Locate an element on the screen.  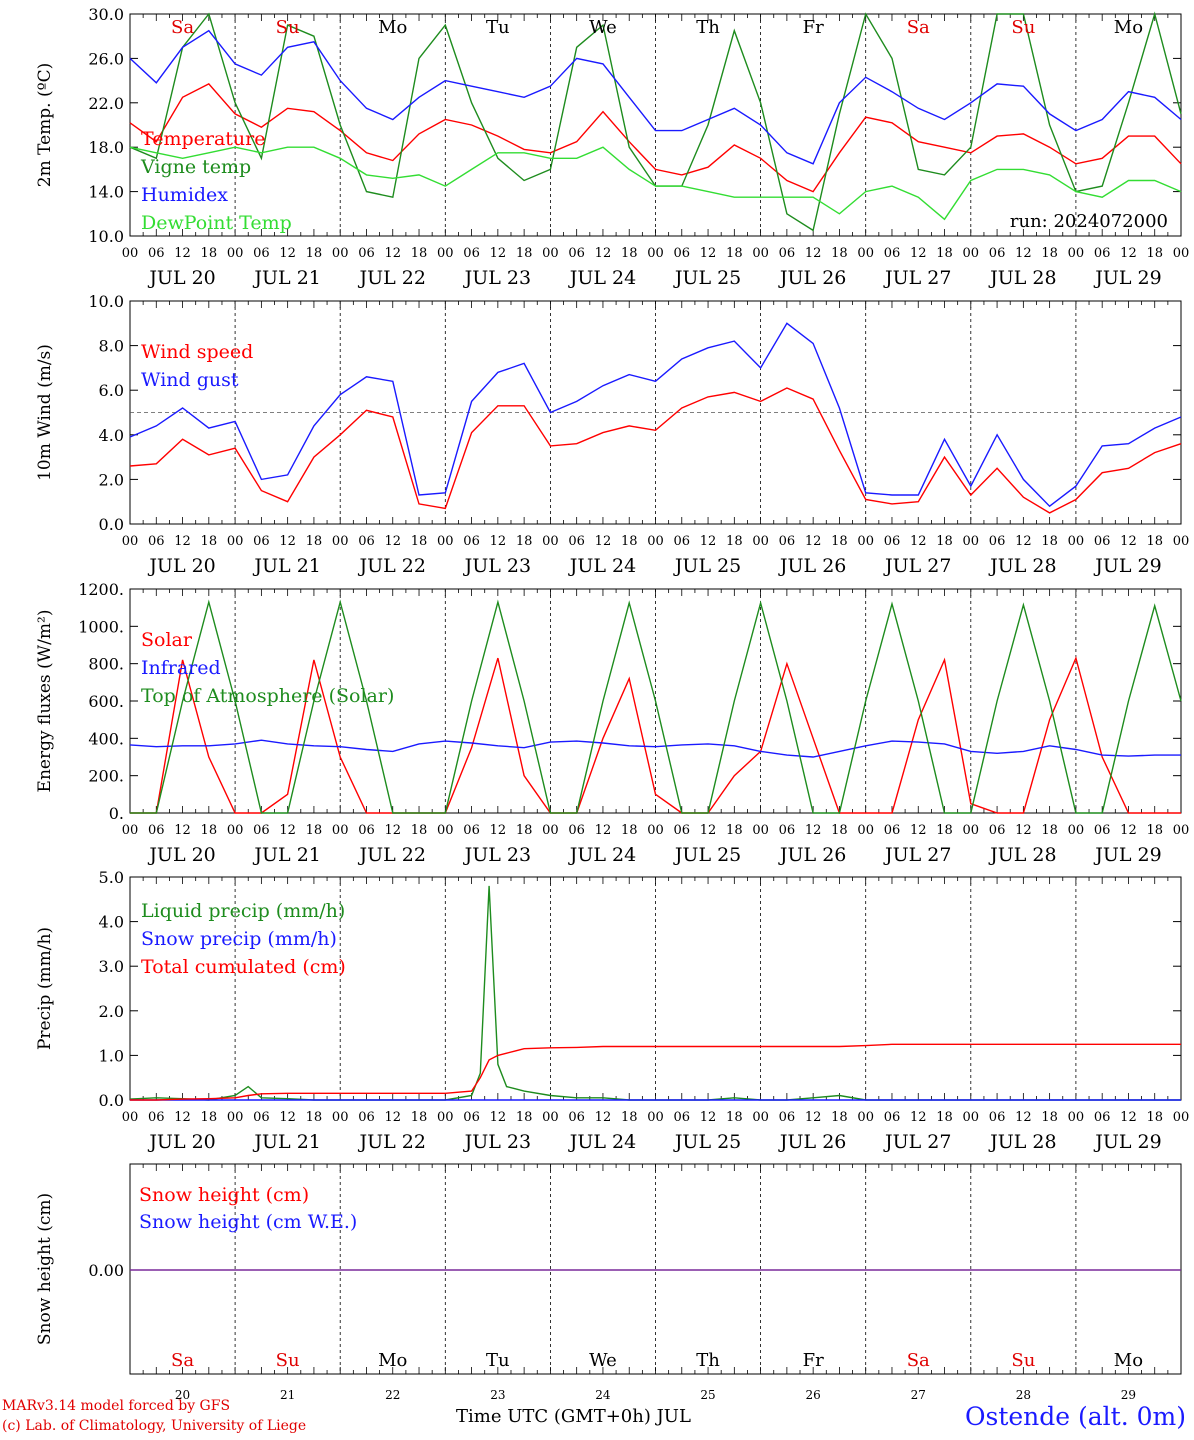
legend-entry: Temperature is located at coordinates (203, 139).